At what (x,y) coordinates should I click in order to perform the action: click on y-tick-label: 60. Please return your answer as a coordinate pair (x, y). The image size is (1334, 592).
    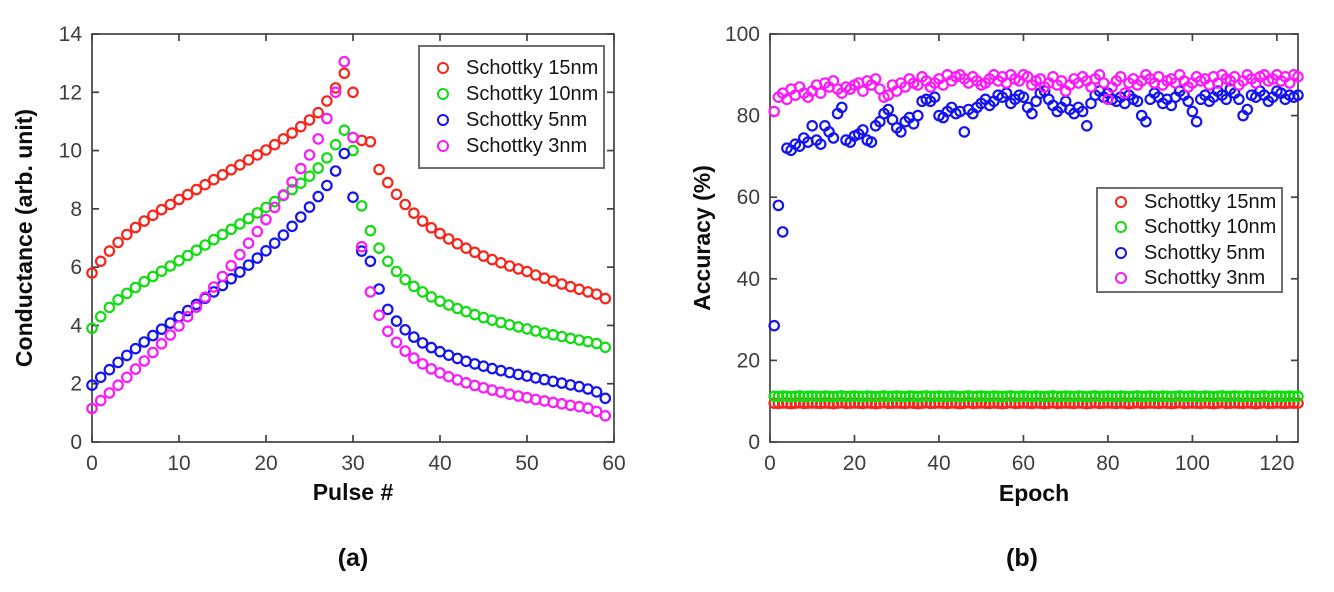
    Looking at the image, I should click on (748, 197).